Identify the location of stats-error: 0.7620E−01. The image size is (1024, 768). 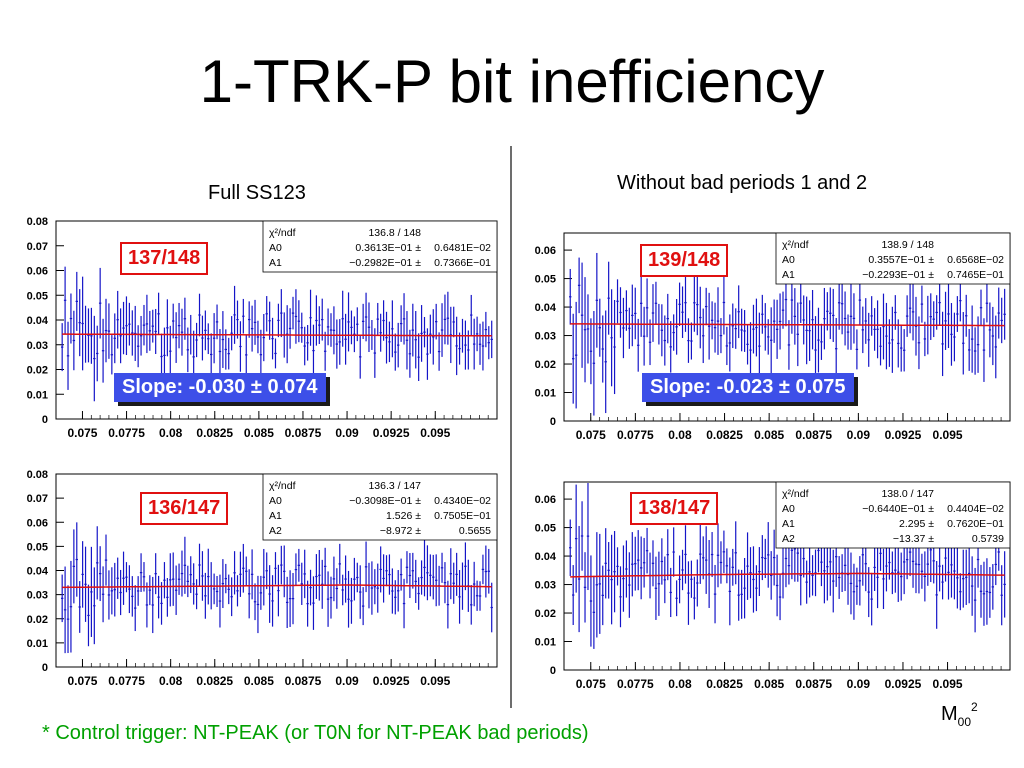
(975, 524).